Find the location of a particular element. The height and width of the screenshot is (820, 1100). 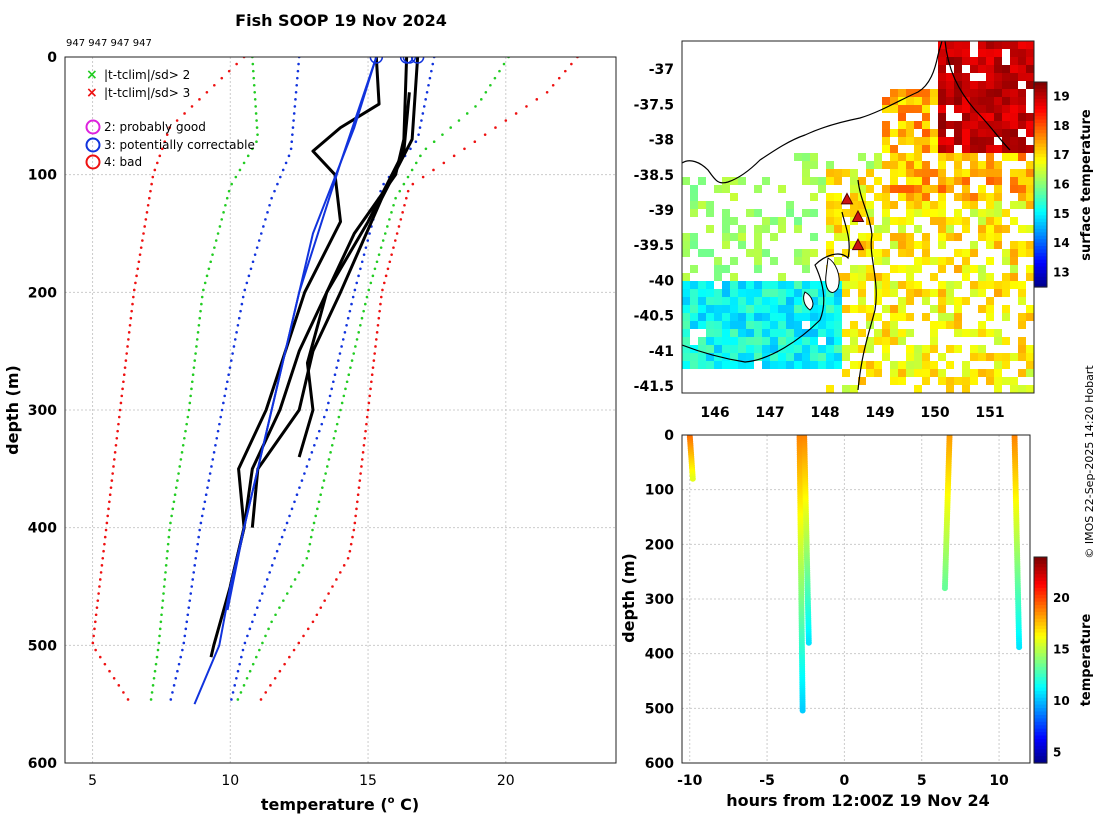

colorbar-tick-label: 13 is located at coordinates (1061, 272).